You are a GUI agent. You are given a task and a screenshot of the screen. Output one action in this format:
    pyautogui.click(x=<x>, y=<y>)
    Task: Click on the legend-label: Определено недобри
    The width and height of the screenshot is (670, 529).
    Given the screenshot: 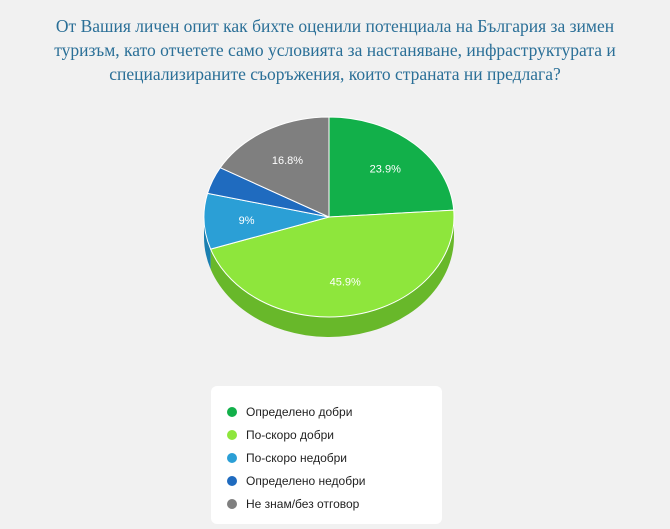 What is the action you would take?
    pyautogui.click(x=306, y=480)
    